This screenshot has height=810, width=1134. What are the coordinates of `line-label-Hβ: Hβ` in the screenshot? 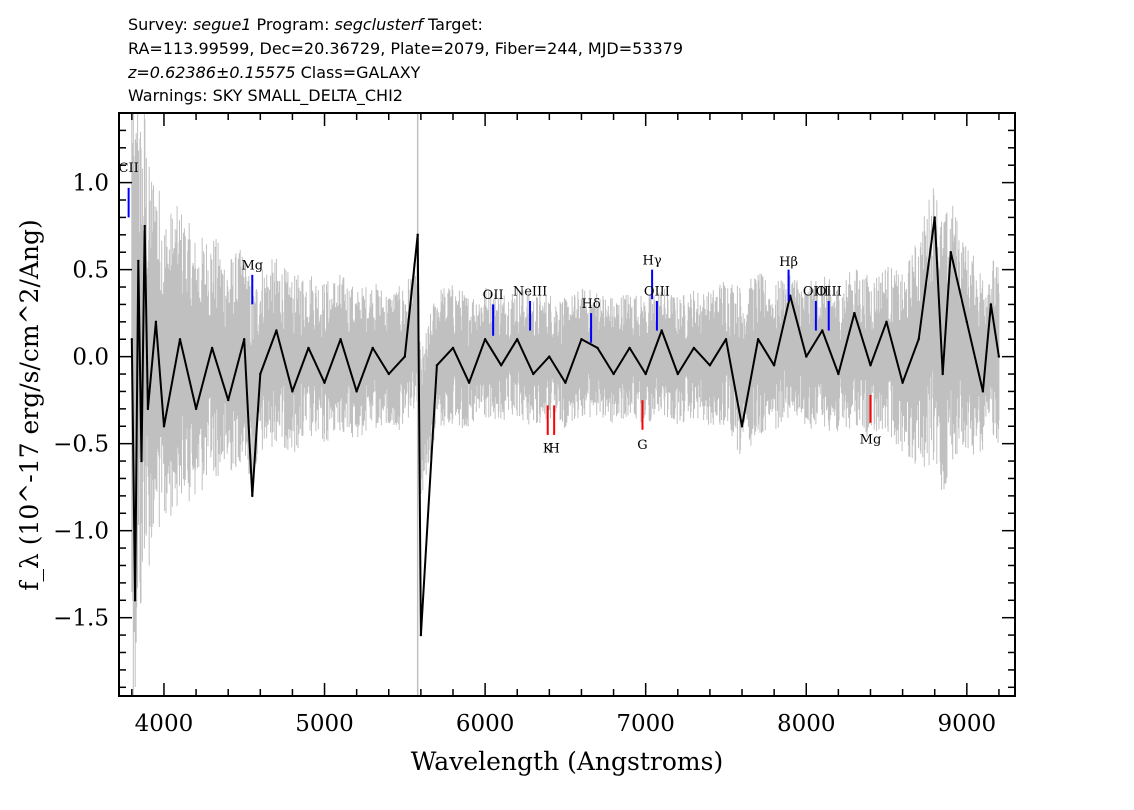 It's located at (788, 262).